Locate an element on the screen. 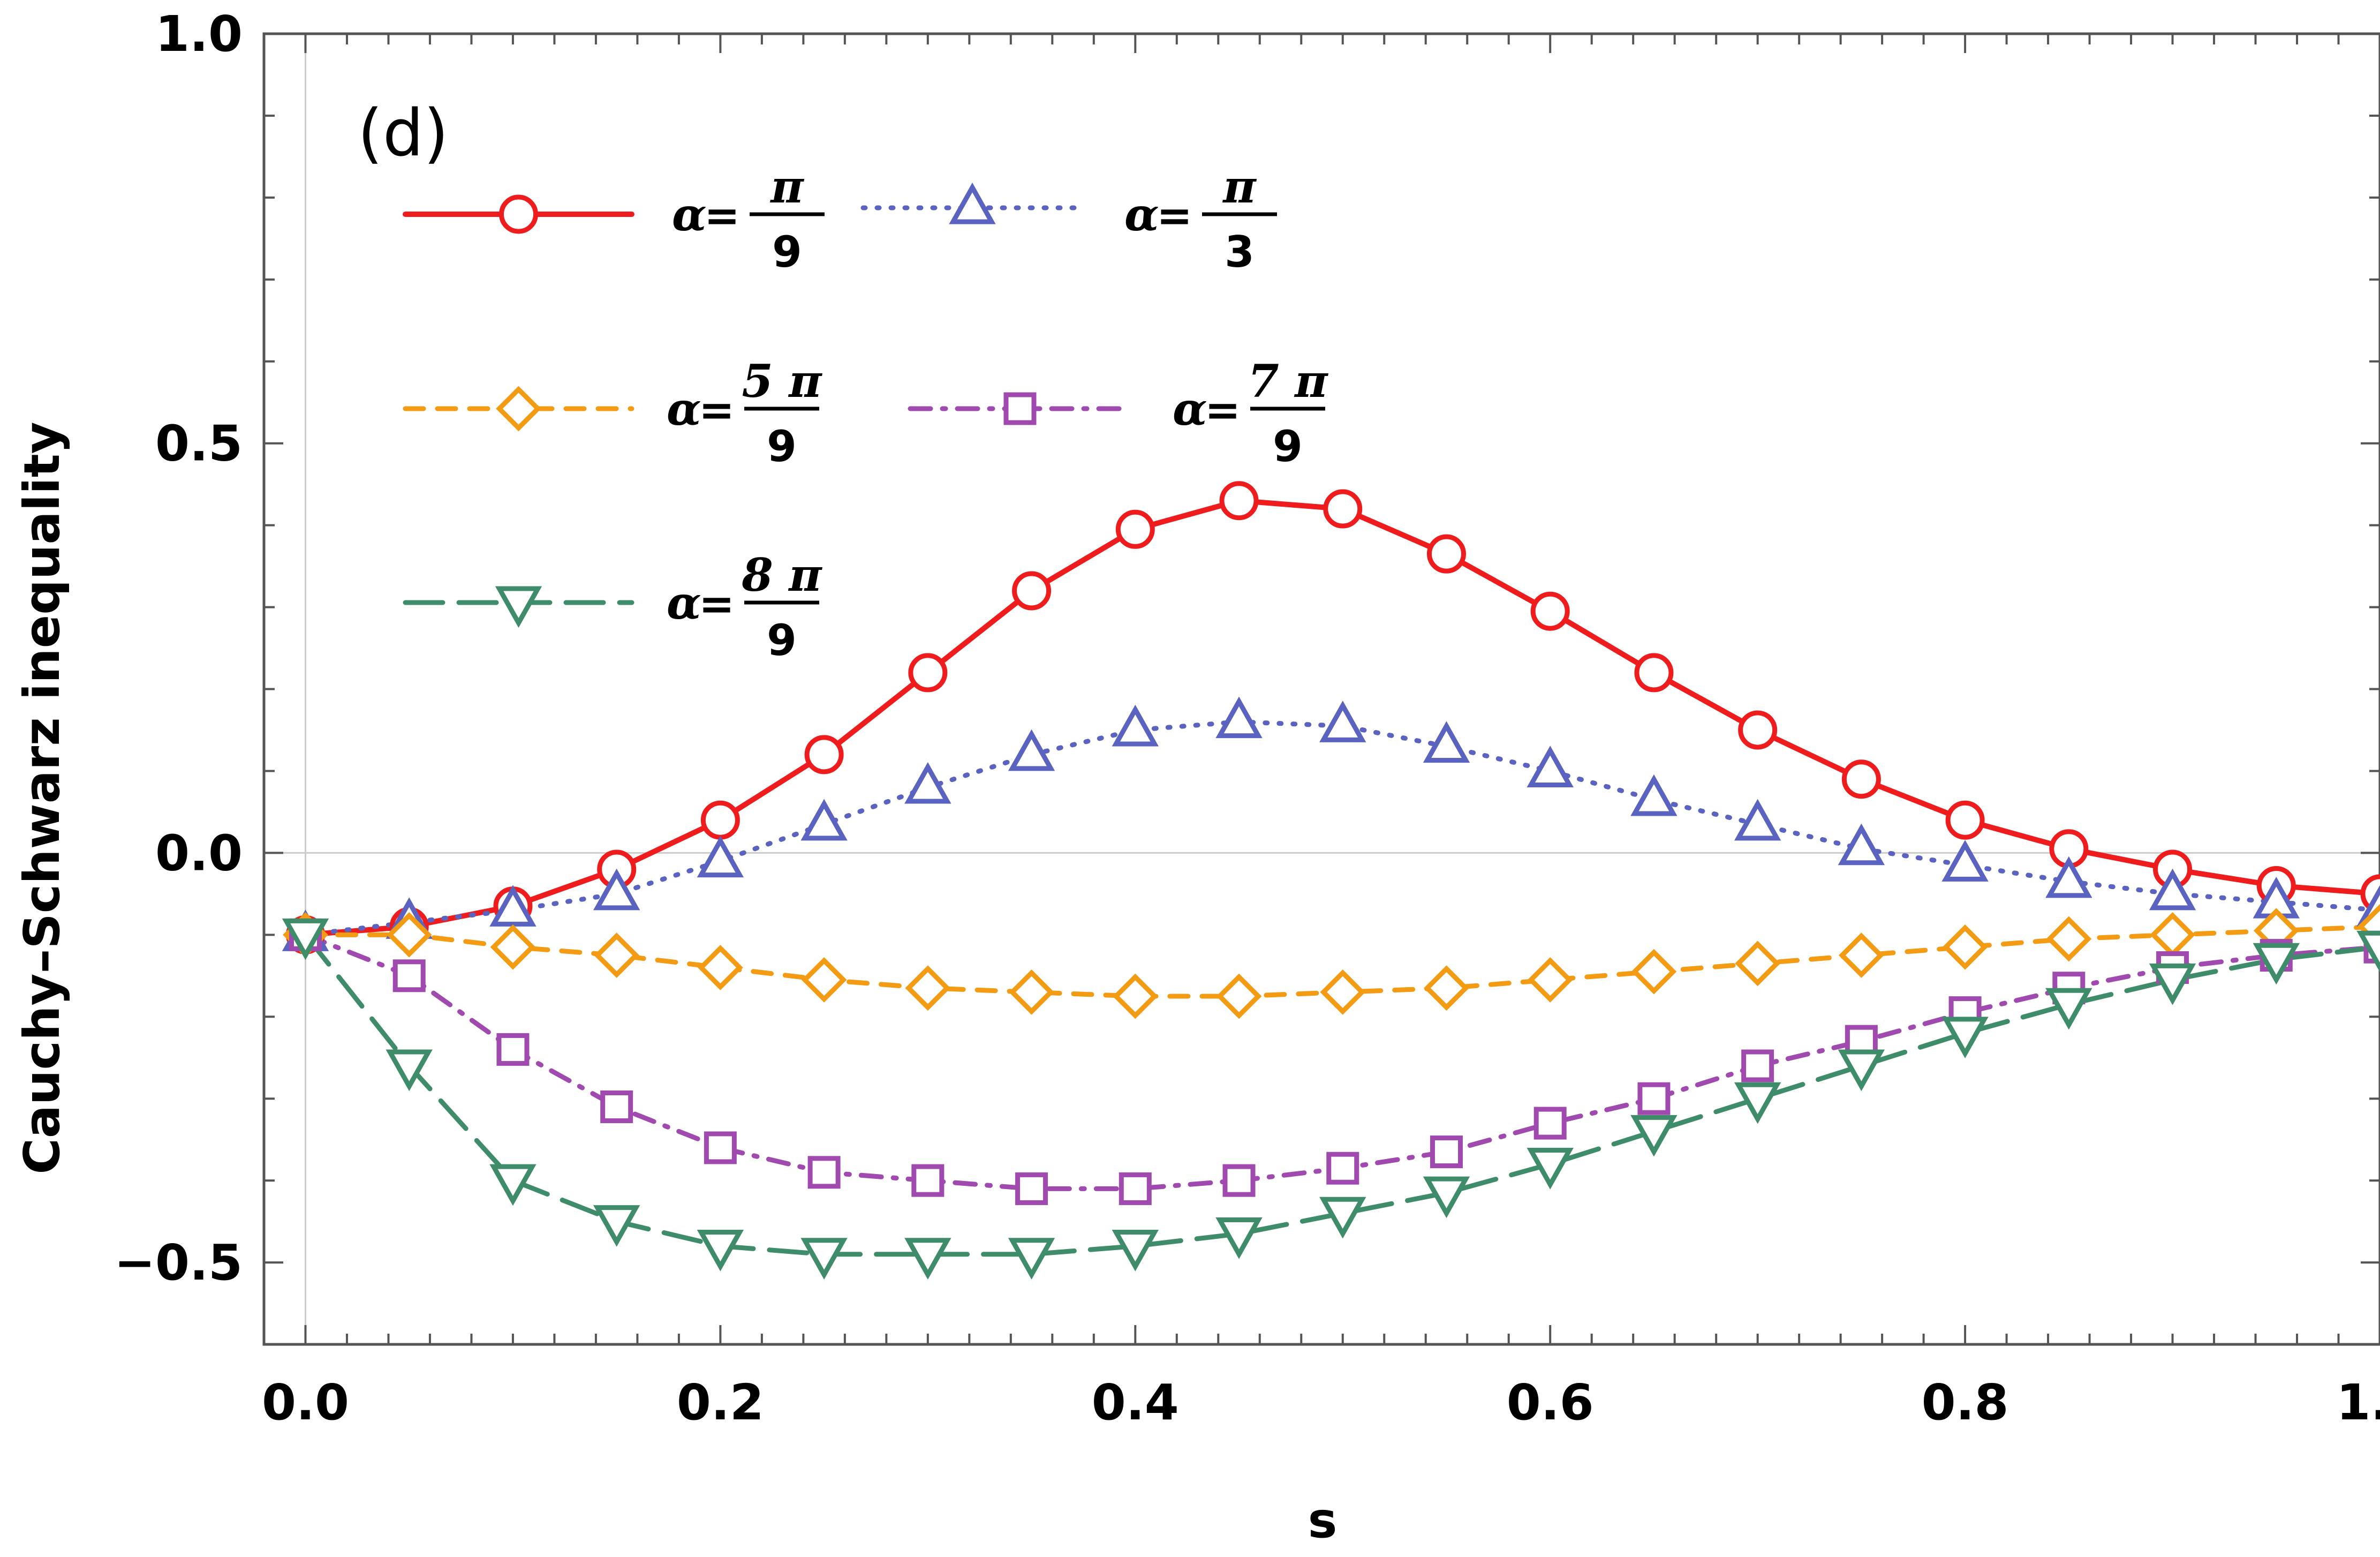  panel-label: (d) is located at coordinates (404, 133).